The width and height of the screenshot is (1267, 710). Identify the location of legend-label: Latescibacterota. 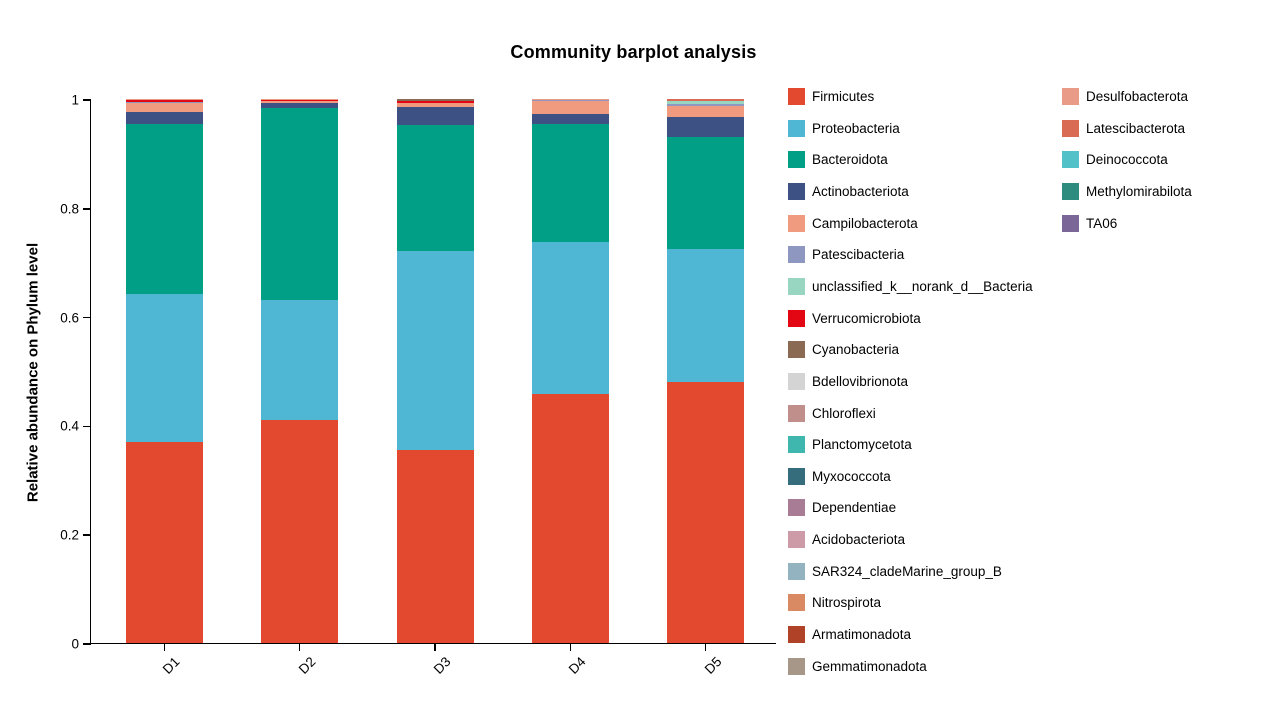
(1136, 128).